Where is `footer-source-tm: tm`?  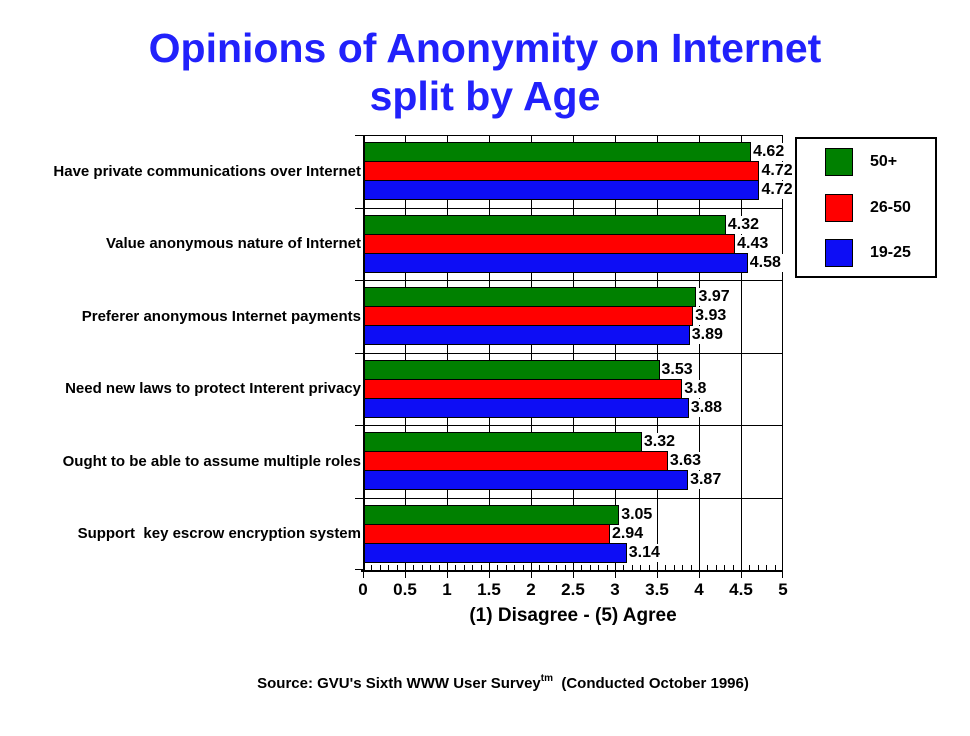
footer-source-tm: tm is located at coordinates (546, 678).